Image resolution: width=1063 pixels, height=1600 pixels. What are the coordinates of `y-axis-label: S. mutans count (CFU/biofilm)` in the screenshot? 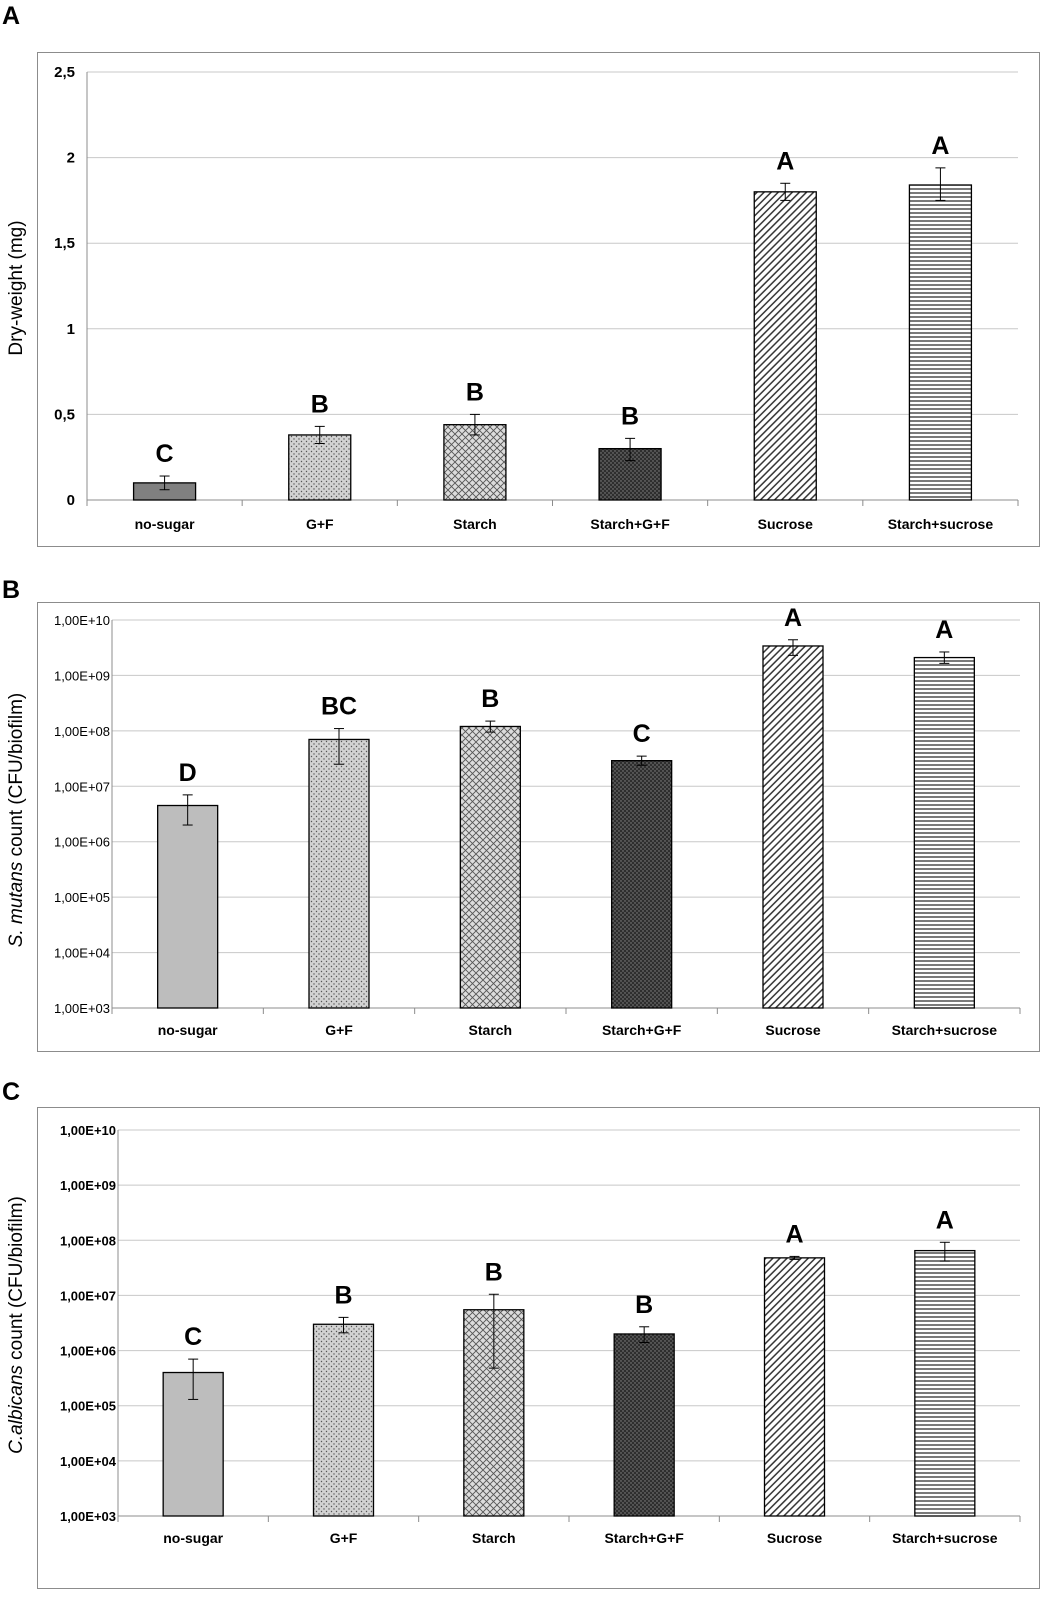 It's located at (16, 820).